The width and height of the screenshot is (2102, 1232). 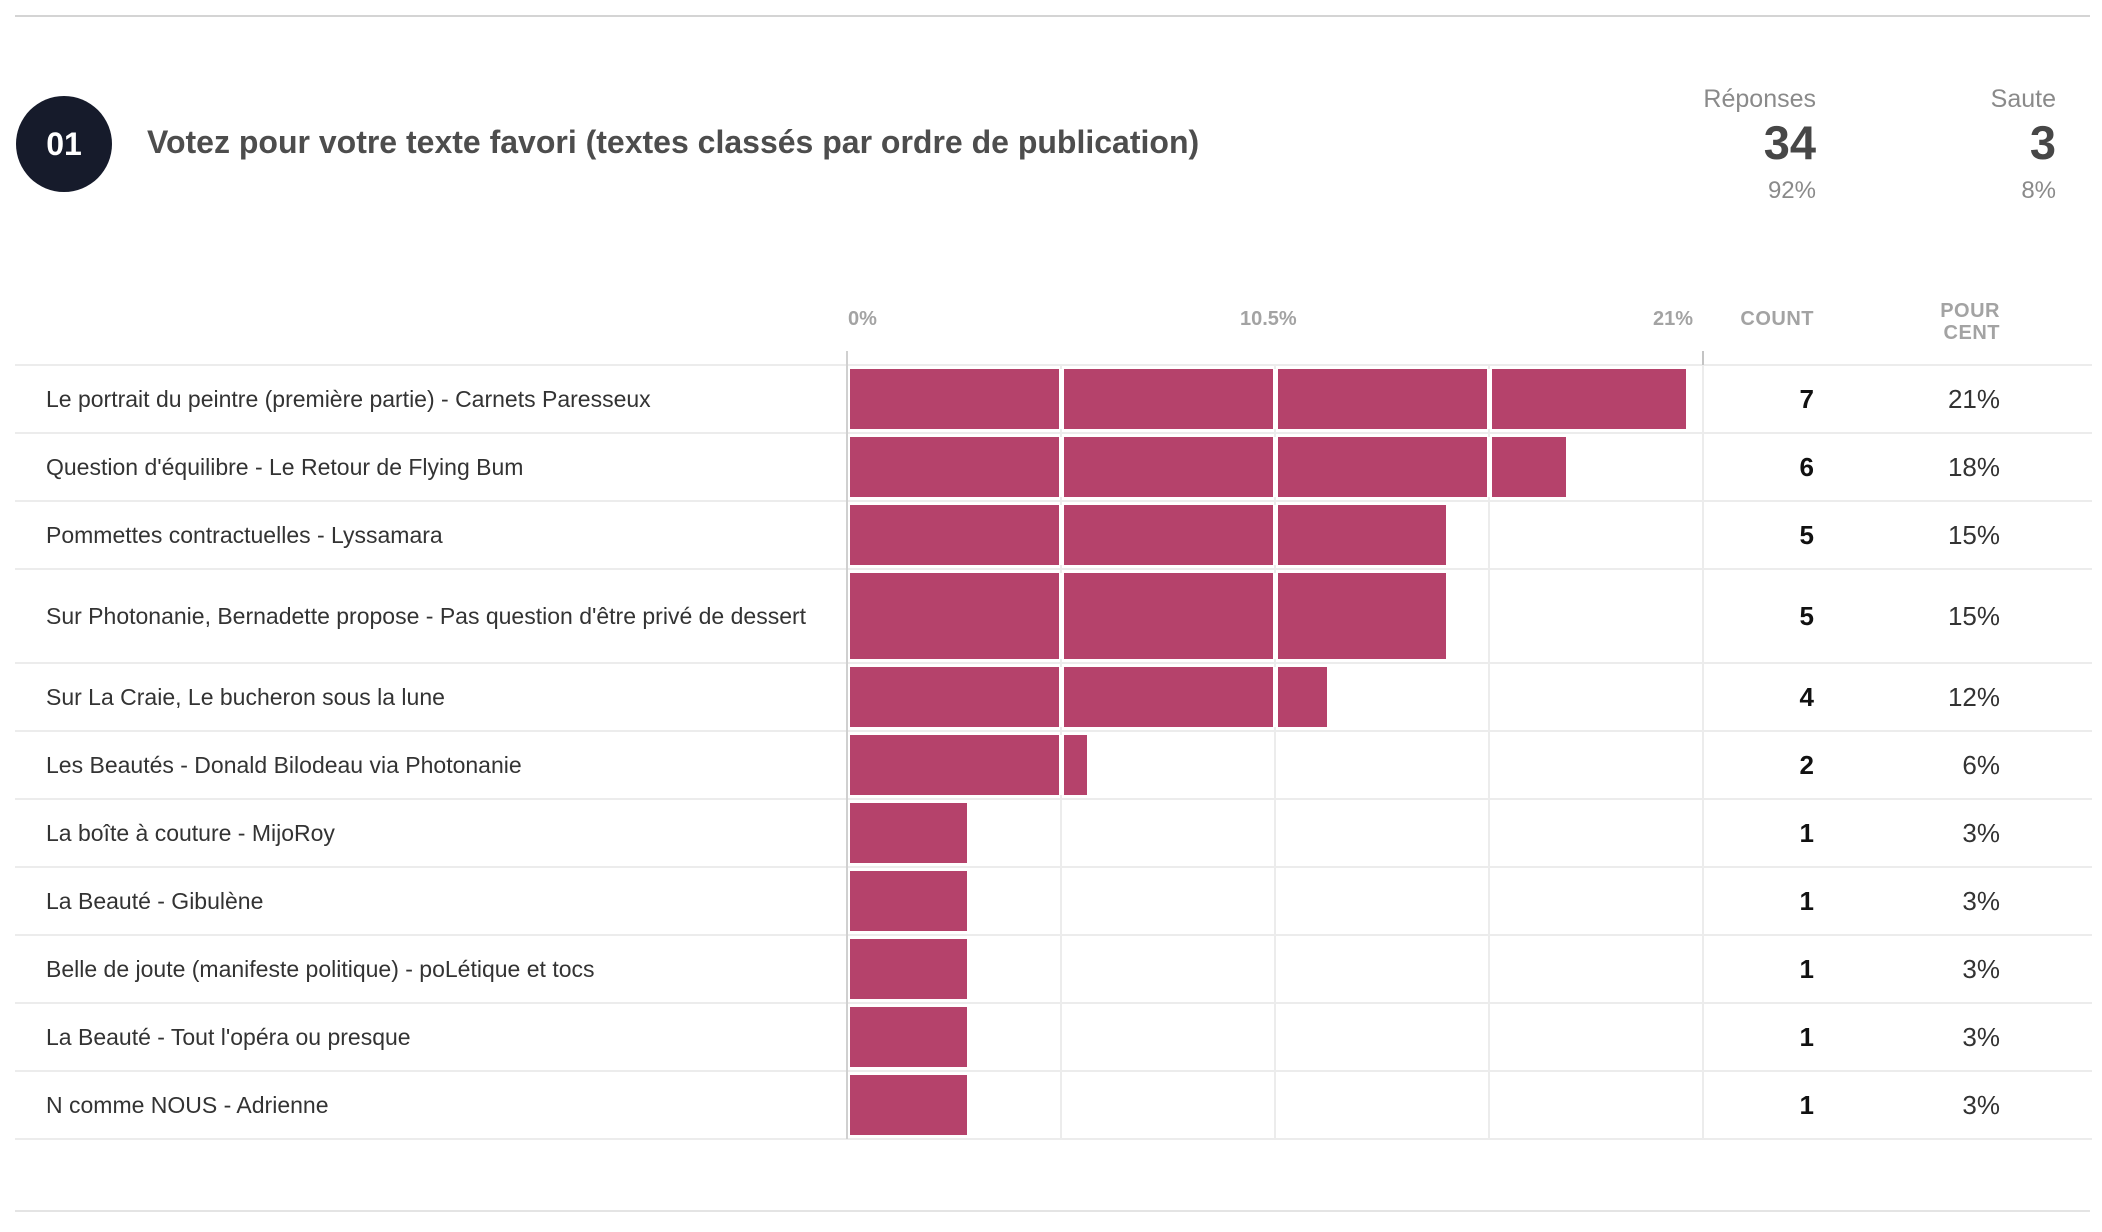 I want to click on skipped-stat: Saute 3 8%, so click(x=1936, y=145).